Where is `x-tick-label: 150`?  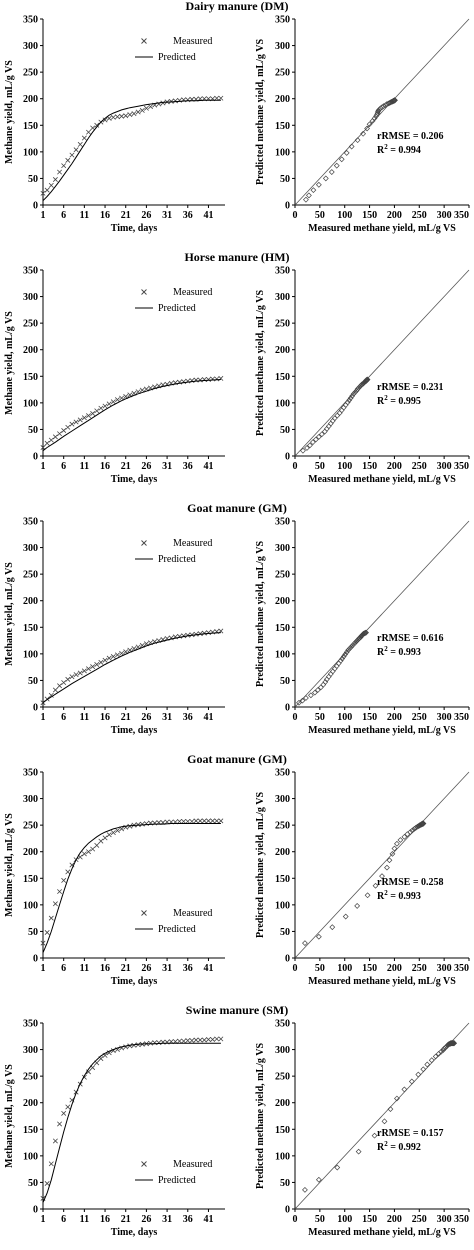
x-tick-label: 150 is located at coordinates (369, 968).